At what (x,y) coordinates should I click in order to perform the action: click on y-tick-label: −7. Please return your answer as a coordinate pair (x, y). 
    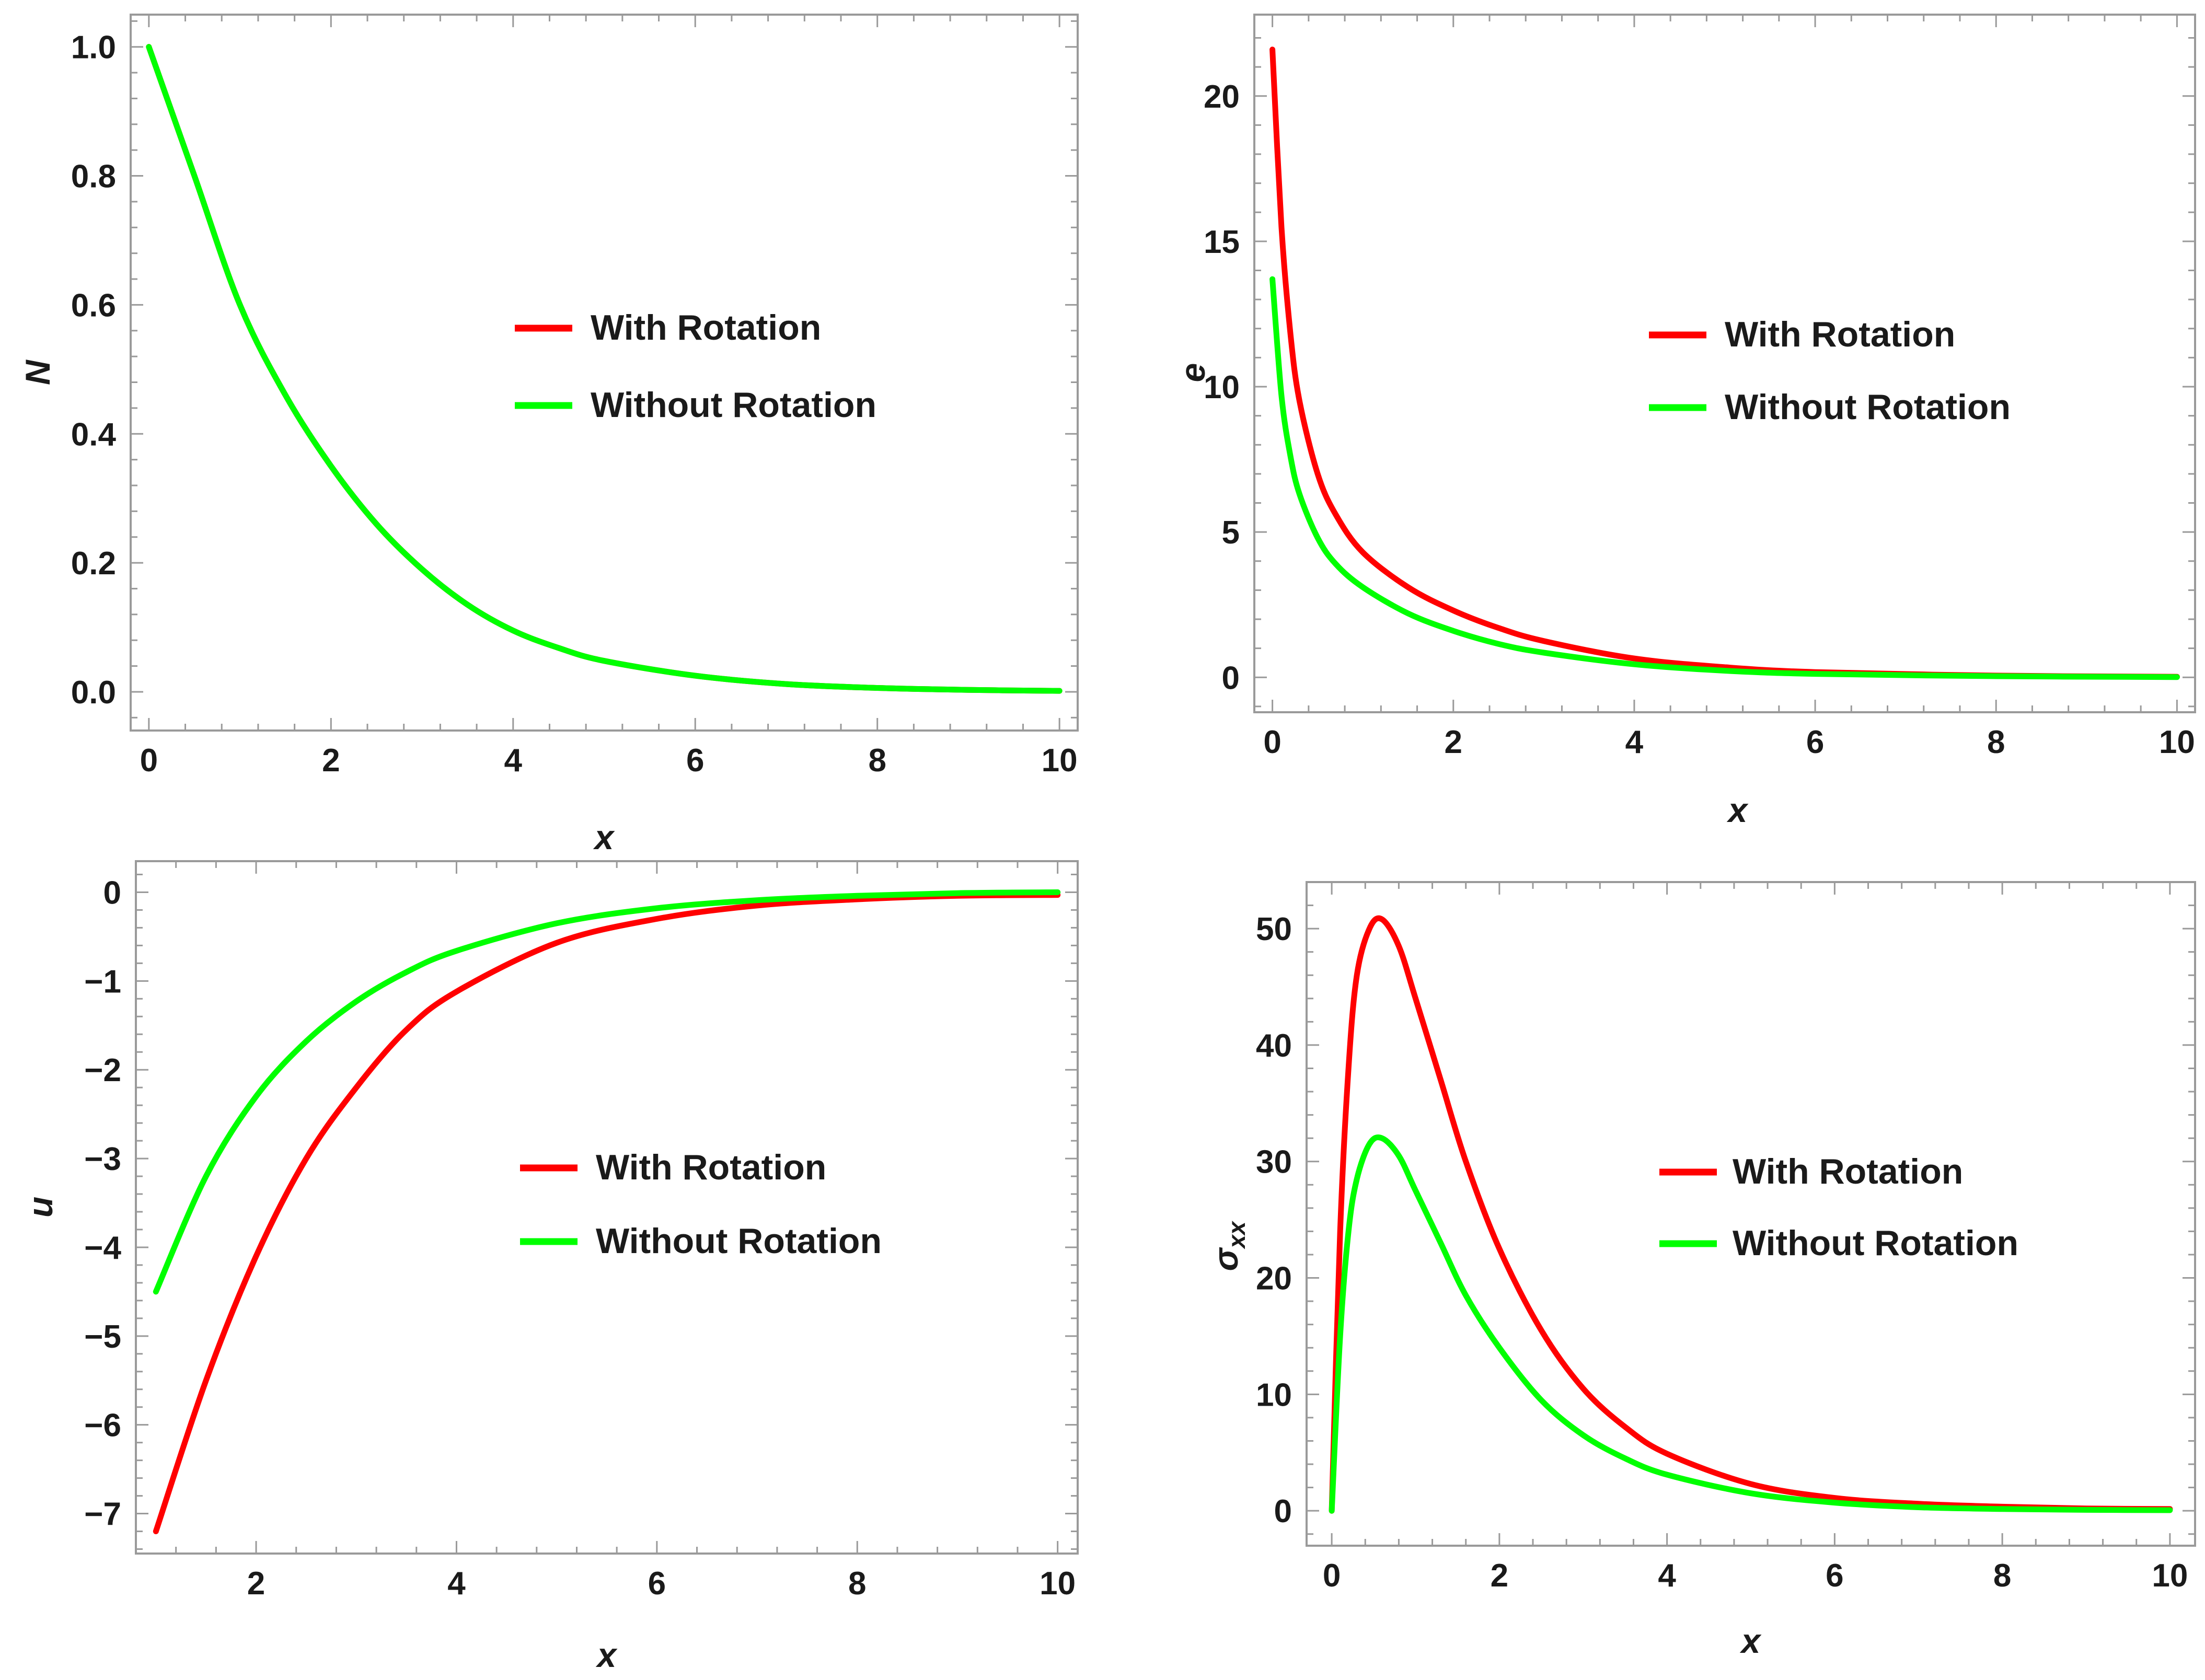
    Looking at the image, I should click on (102, 1515).